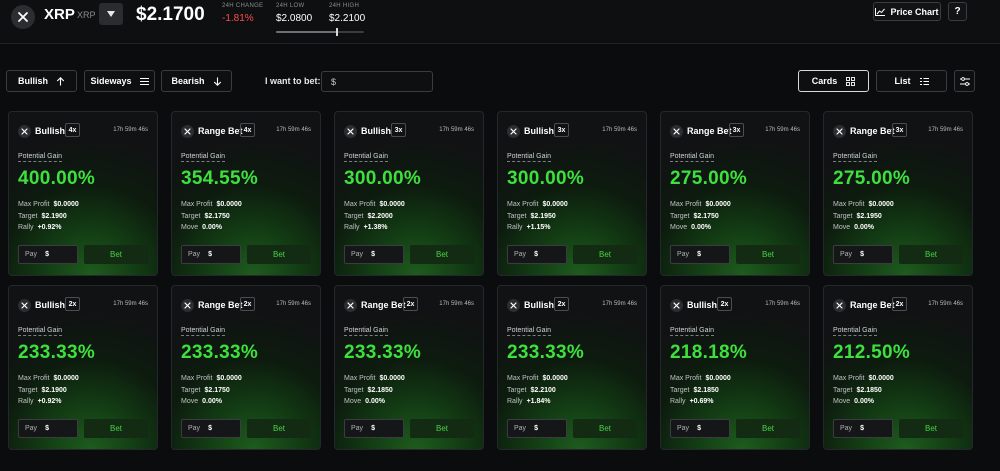  I want to click on stat-label: Rally, so click(352, 227).